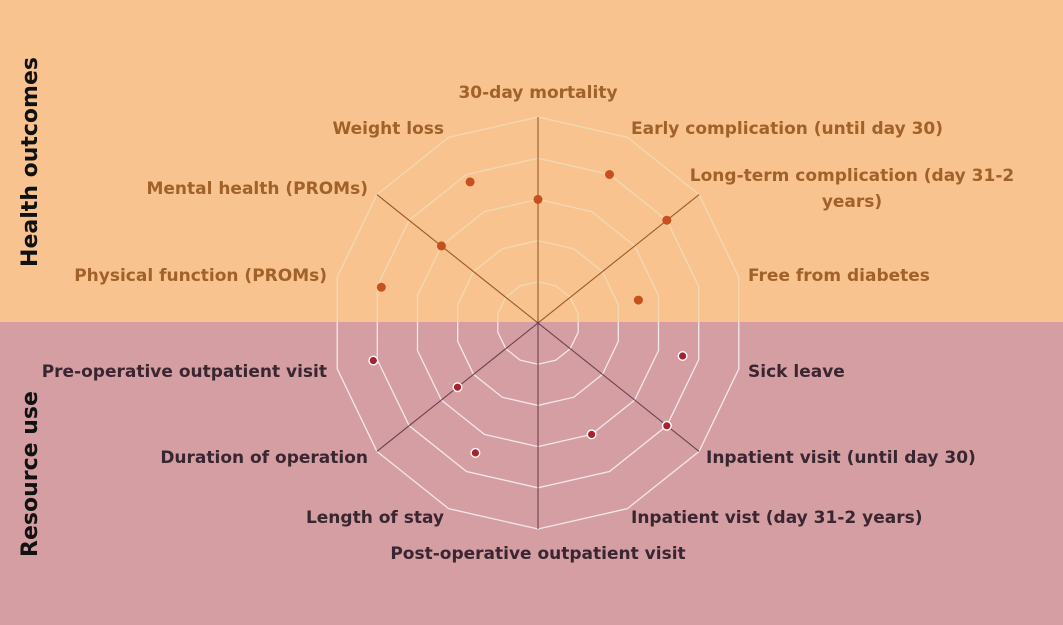  What do you see at coordinates (30, 162) in the screenshot?
I see `health-outcomes-label: Health outcomes` at bounding box center [30, 162].